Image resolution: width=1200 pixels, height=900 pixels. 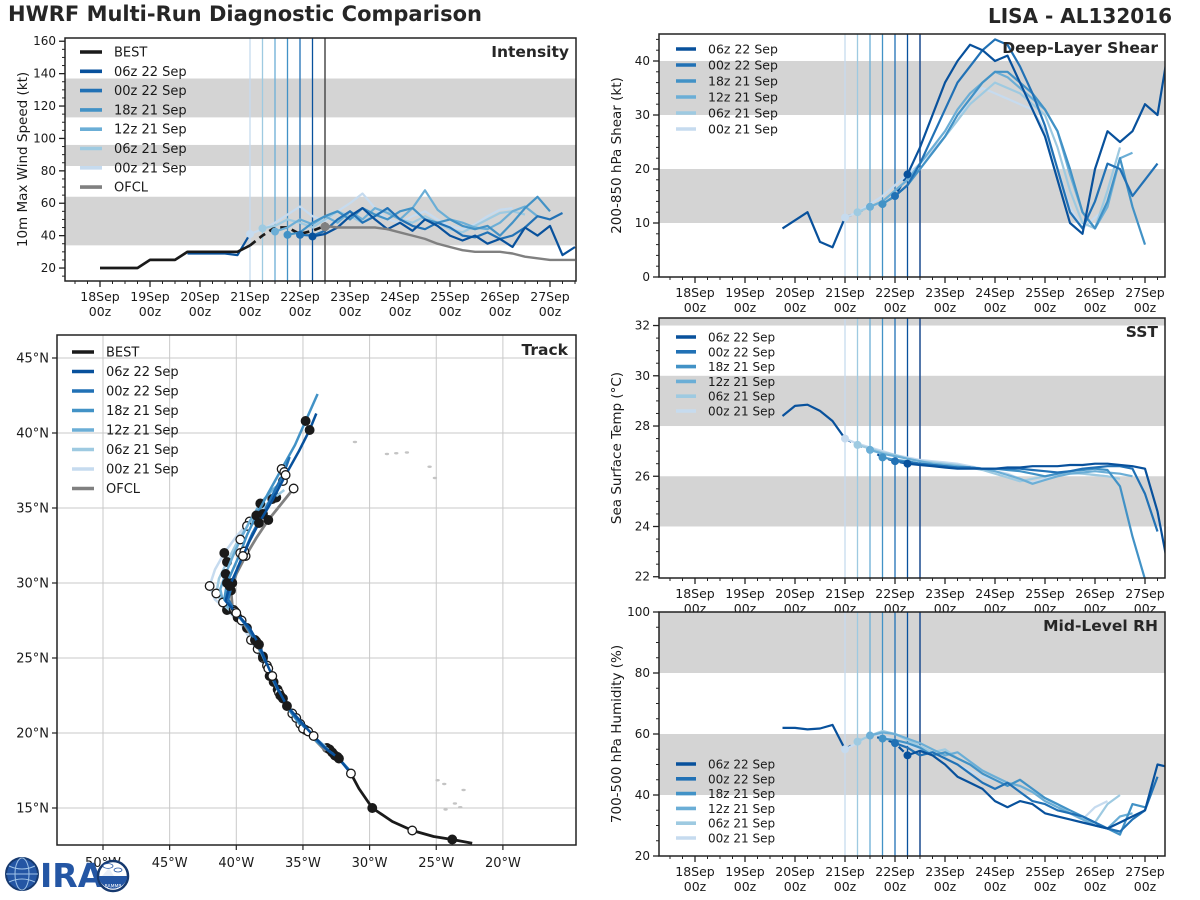 I want to click on svg-text: 100, so click(x=44, y=138).